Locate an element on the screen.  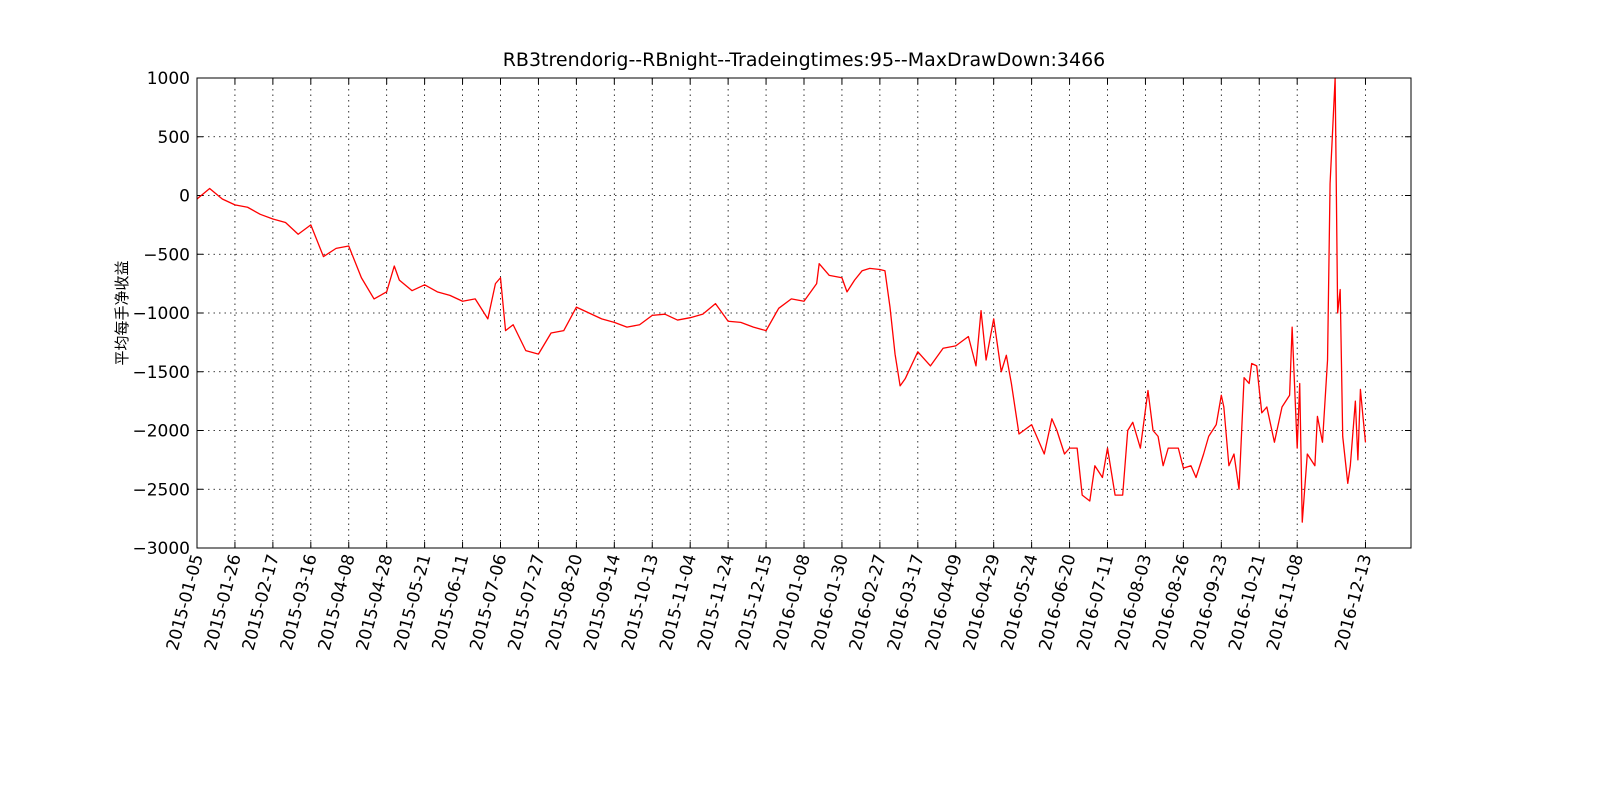
y-tick-label: 1000 is located at coordinates (168, 79).